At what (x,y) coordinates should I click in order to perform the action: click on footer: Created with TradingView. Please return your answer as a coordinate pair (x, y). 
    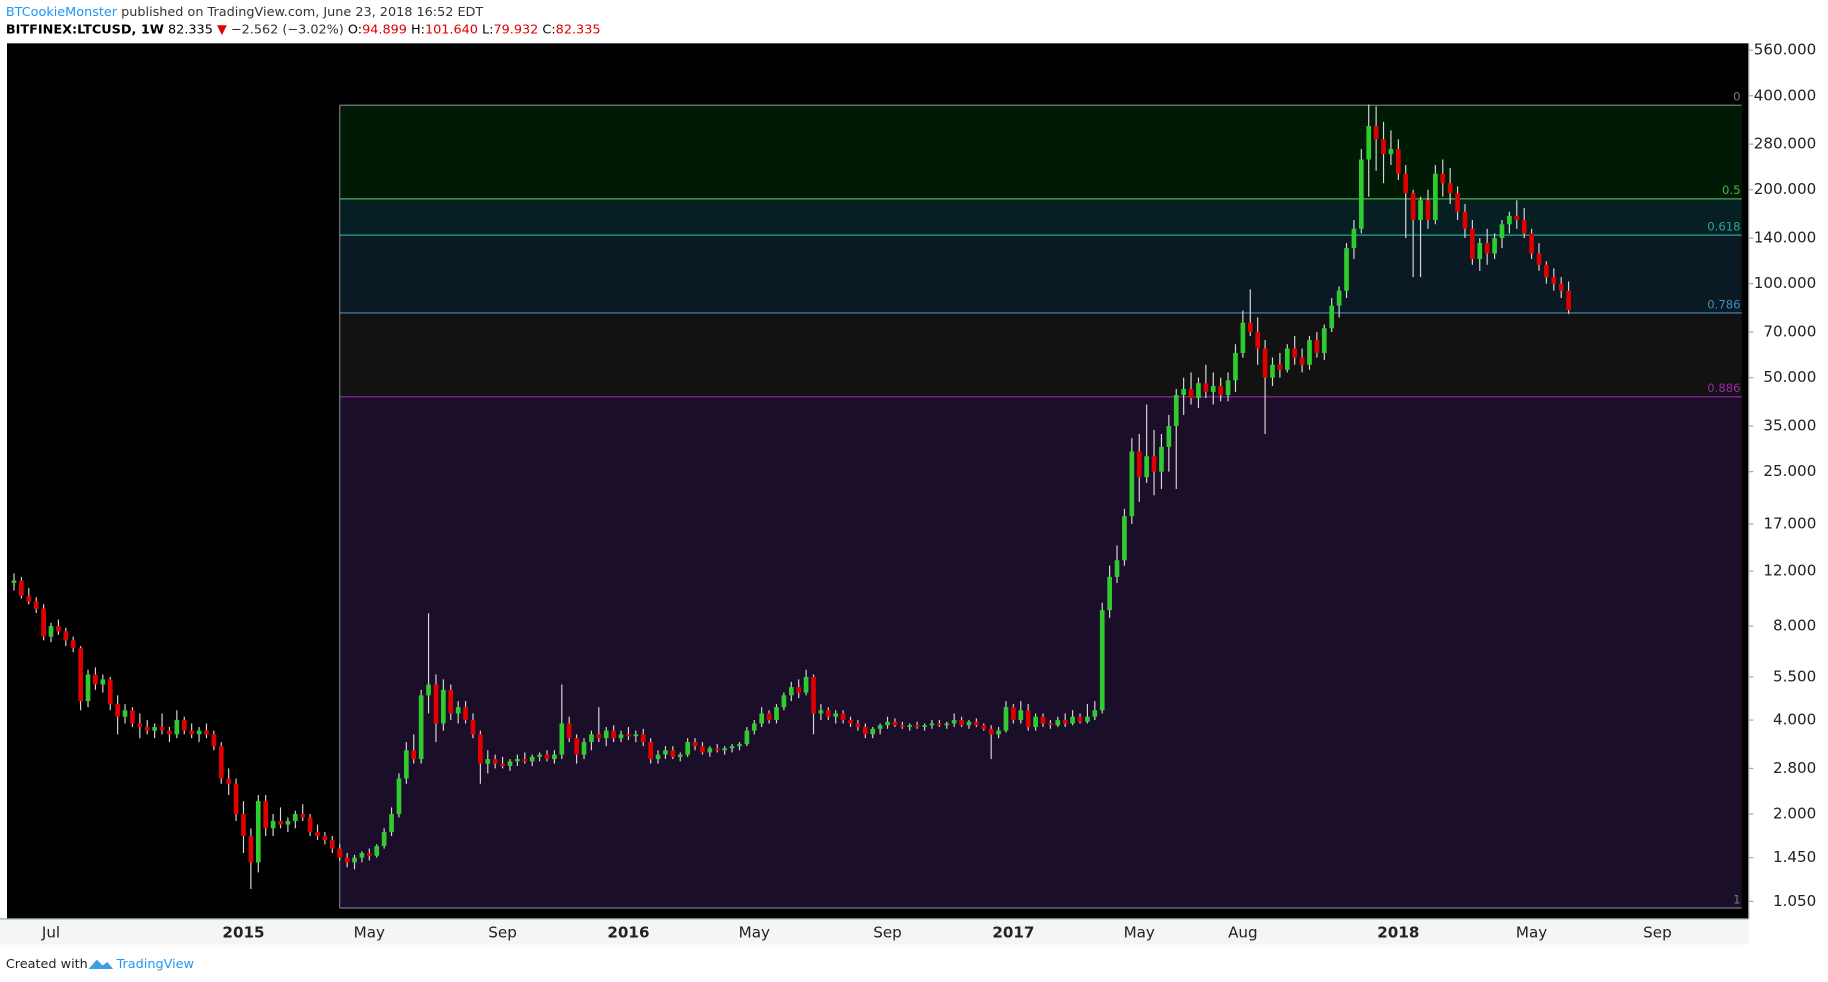
    Looking at the image, I should click on (100, 964).